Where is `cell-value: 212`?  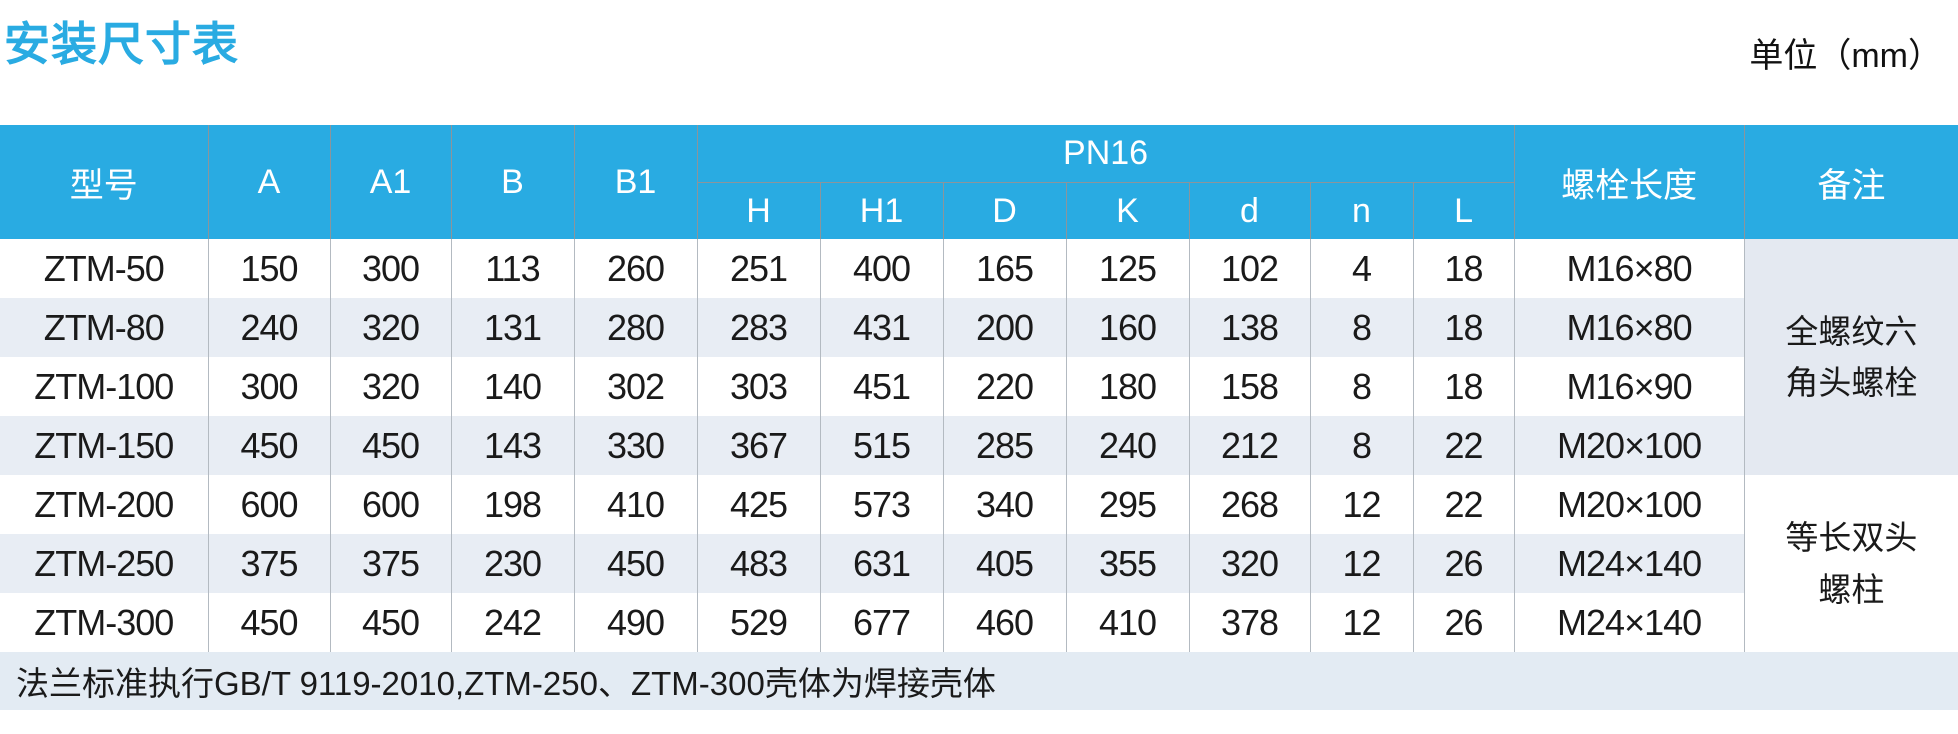
cell-value: 212 is located at coordinates (1249, 445).